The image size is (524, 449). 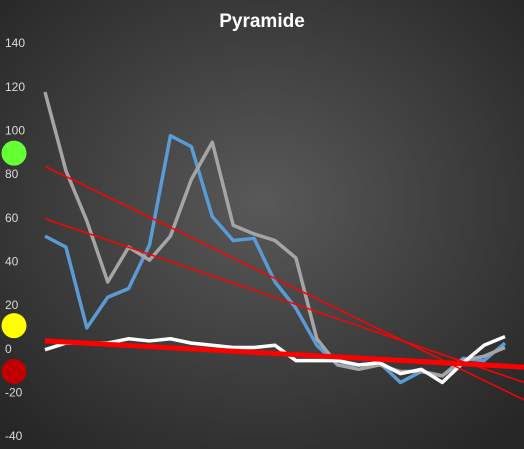 What do you see at coordinates (14, 436) in the screenshot?
I see `y-tick-label: -40` at bounding box center [14, 436].